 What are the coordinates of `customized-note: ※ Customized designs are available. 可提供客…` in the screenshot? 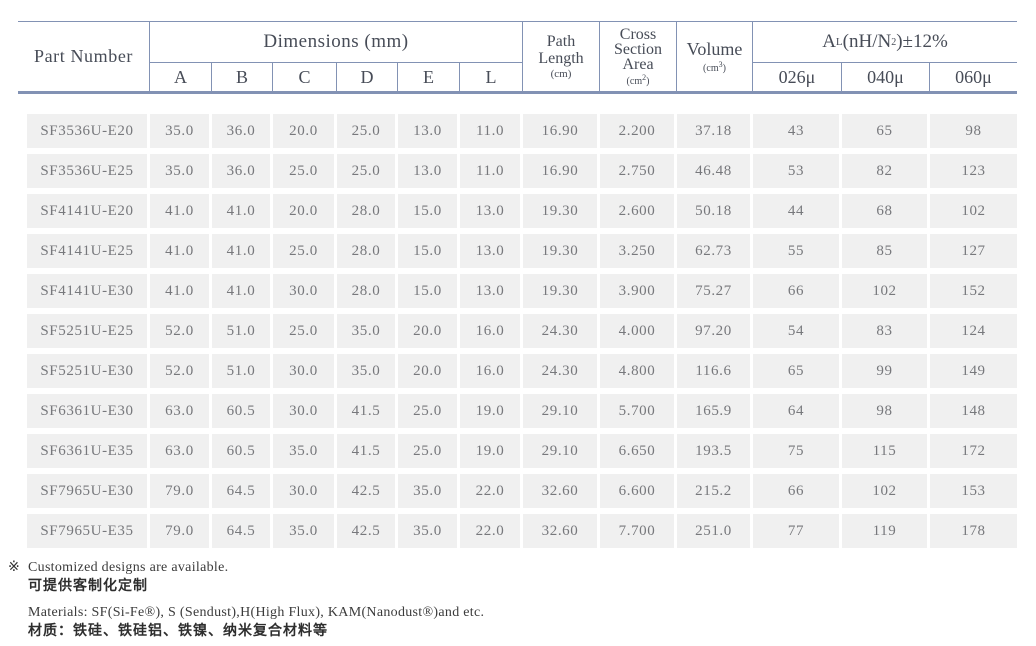 It's located at (246, 577).